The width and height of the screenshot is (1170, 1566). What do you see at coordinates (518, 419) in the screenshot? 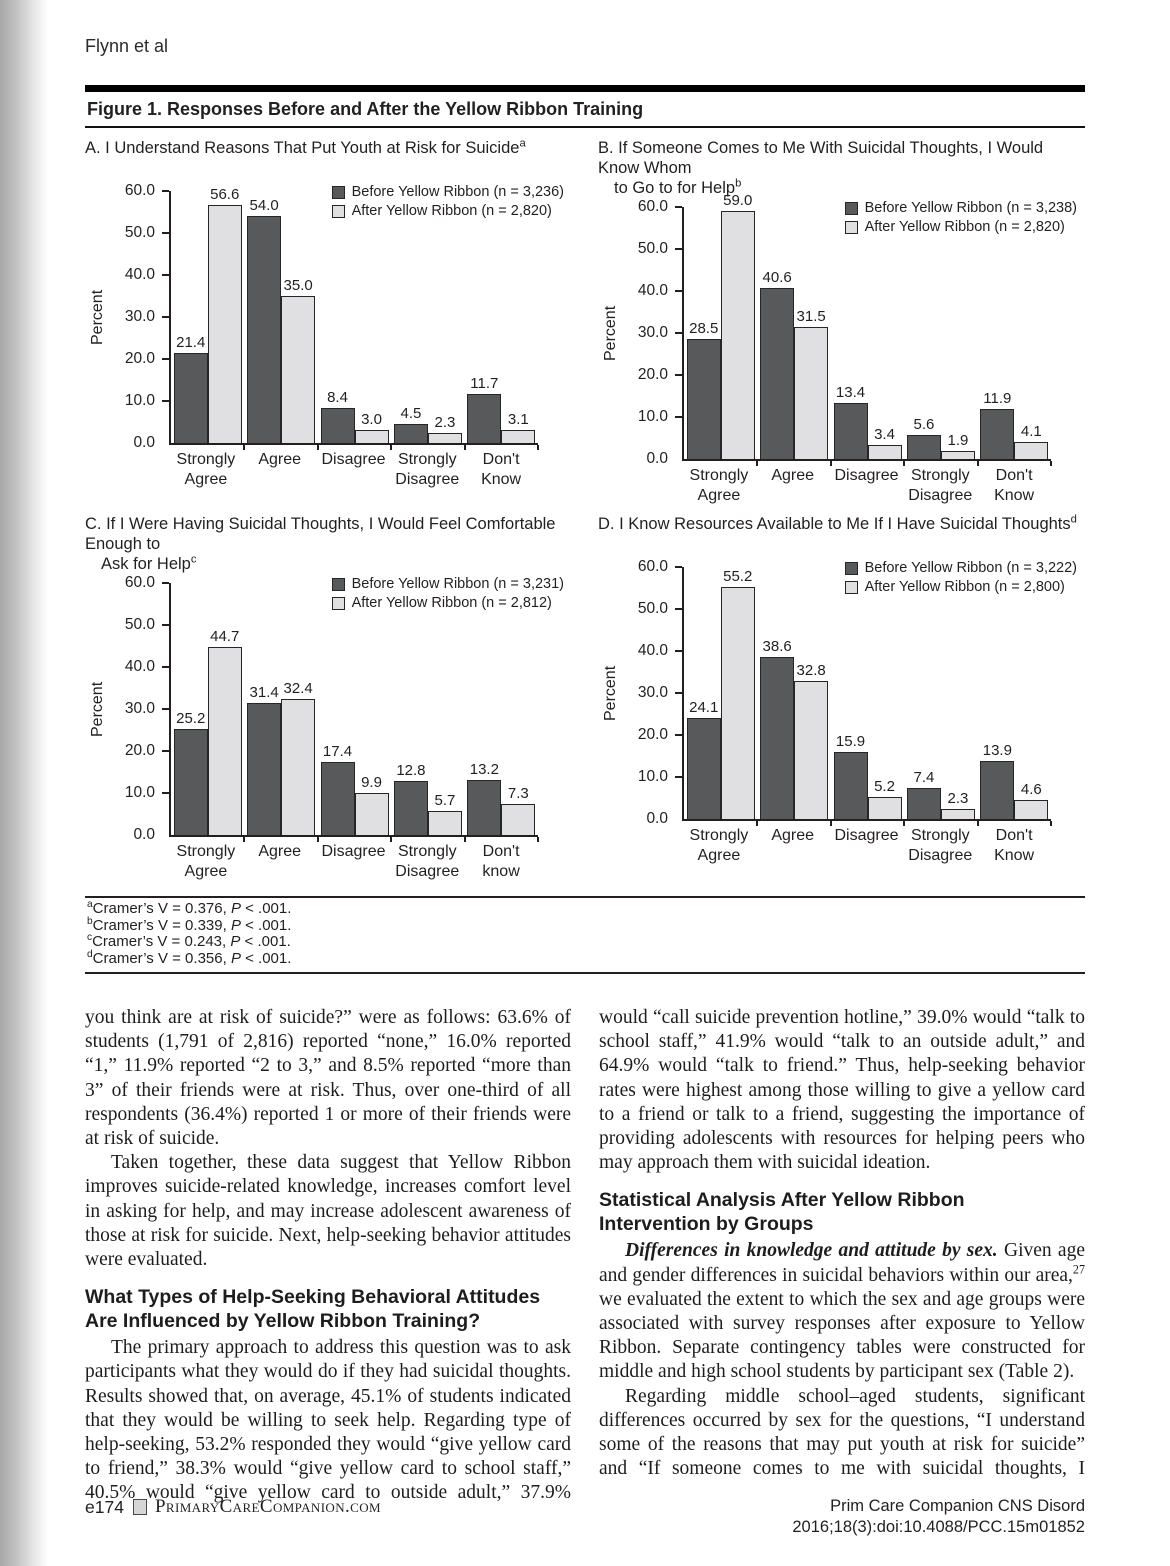
I see `bar-value-label: 3.1` at bounding box center [518, 419].